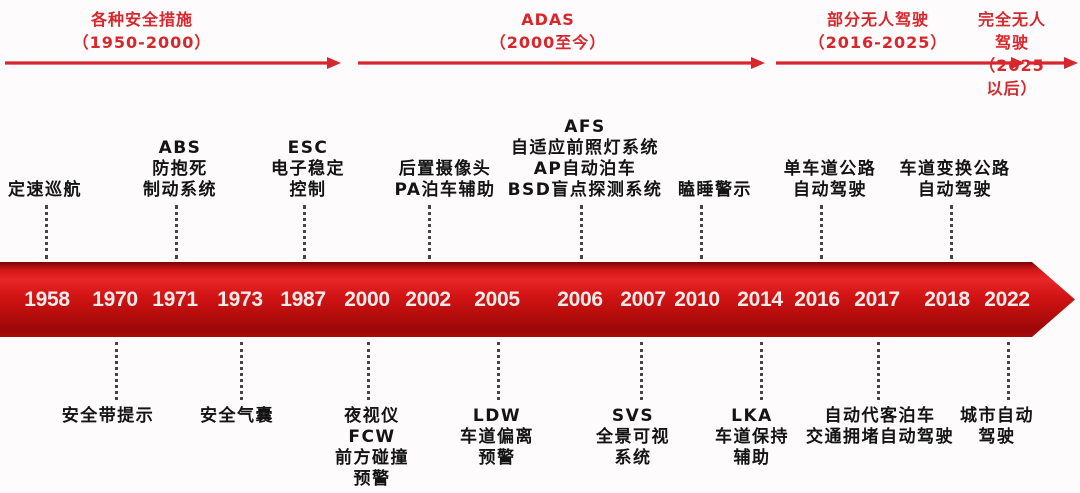 The height and width of the screenshot is (493, 1080). Describe the element at coordinates (108, 416) in the screenshot. I see `event-seatbelt-reminder: 安全带提示` at that location.